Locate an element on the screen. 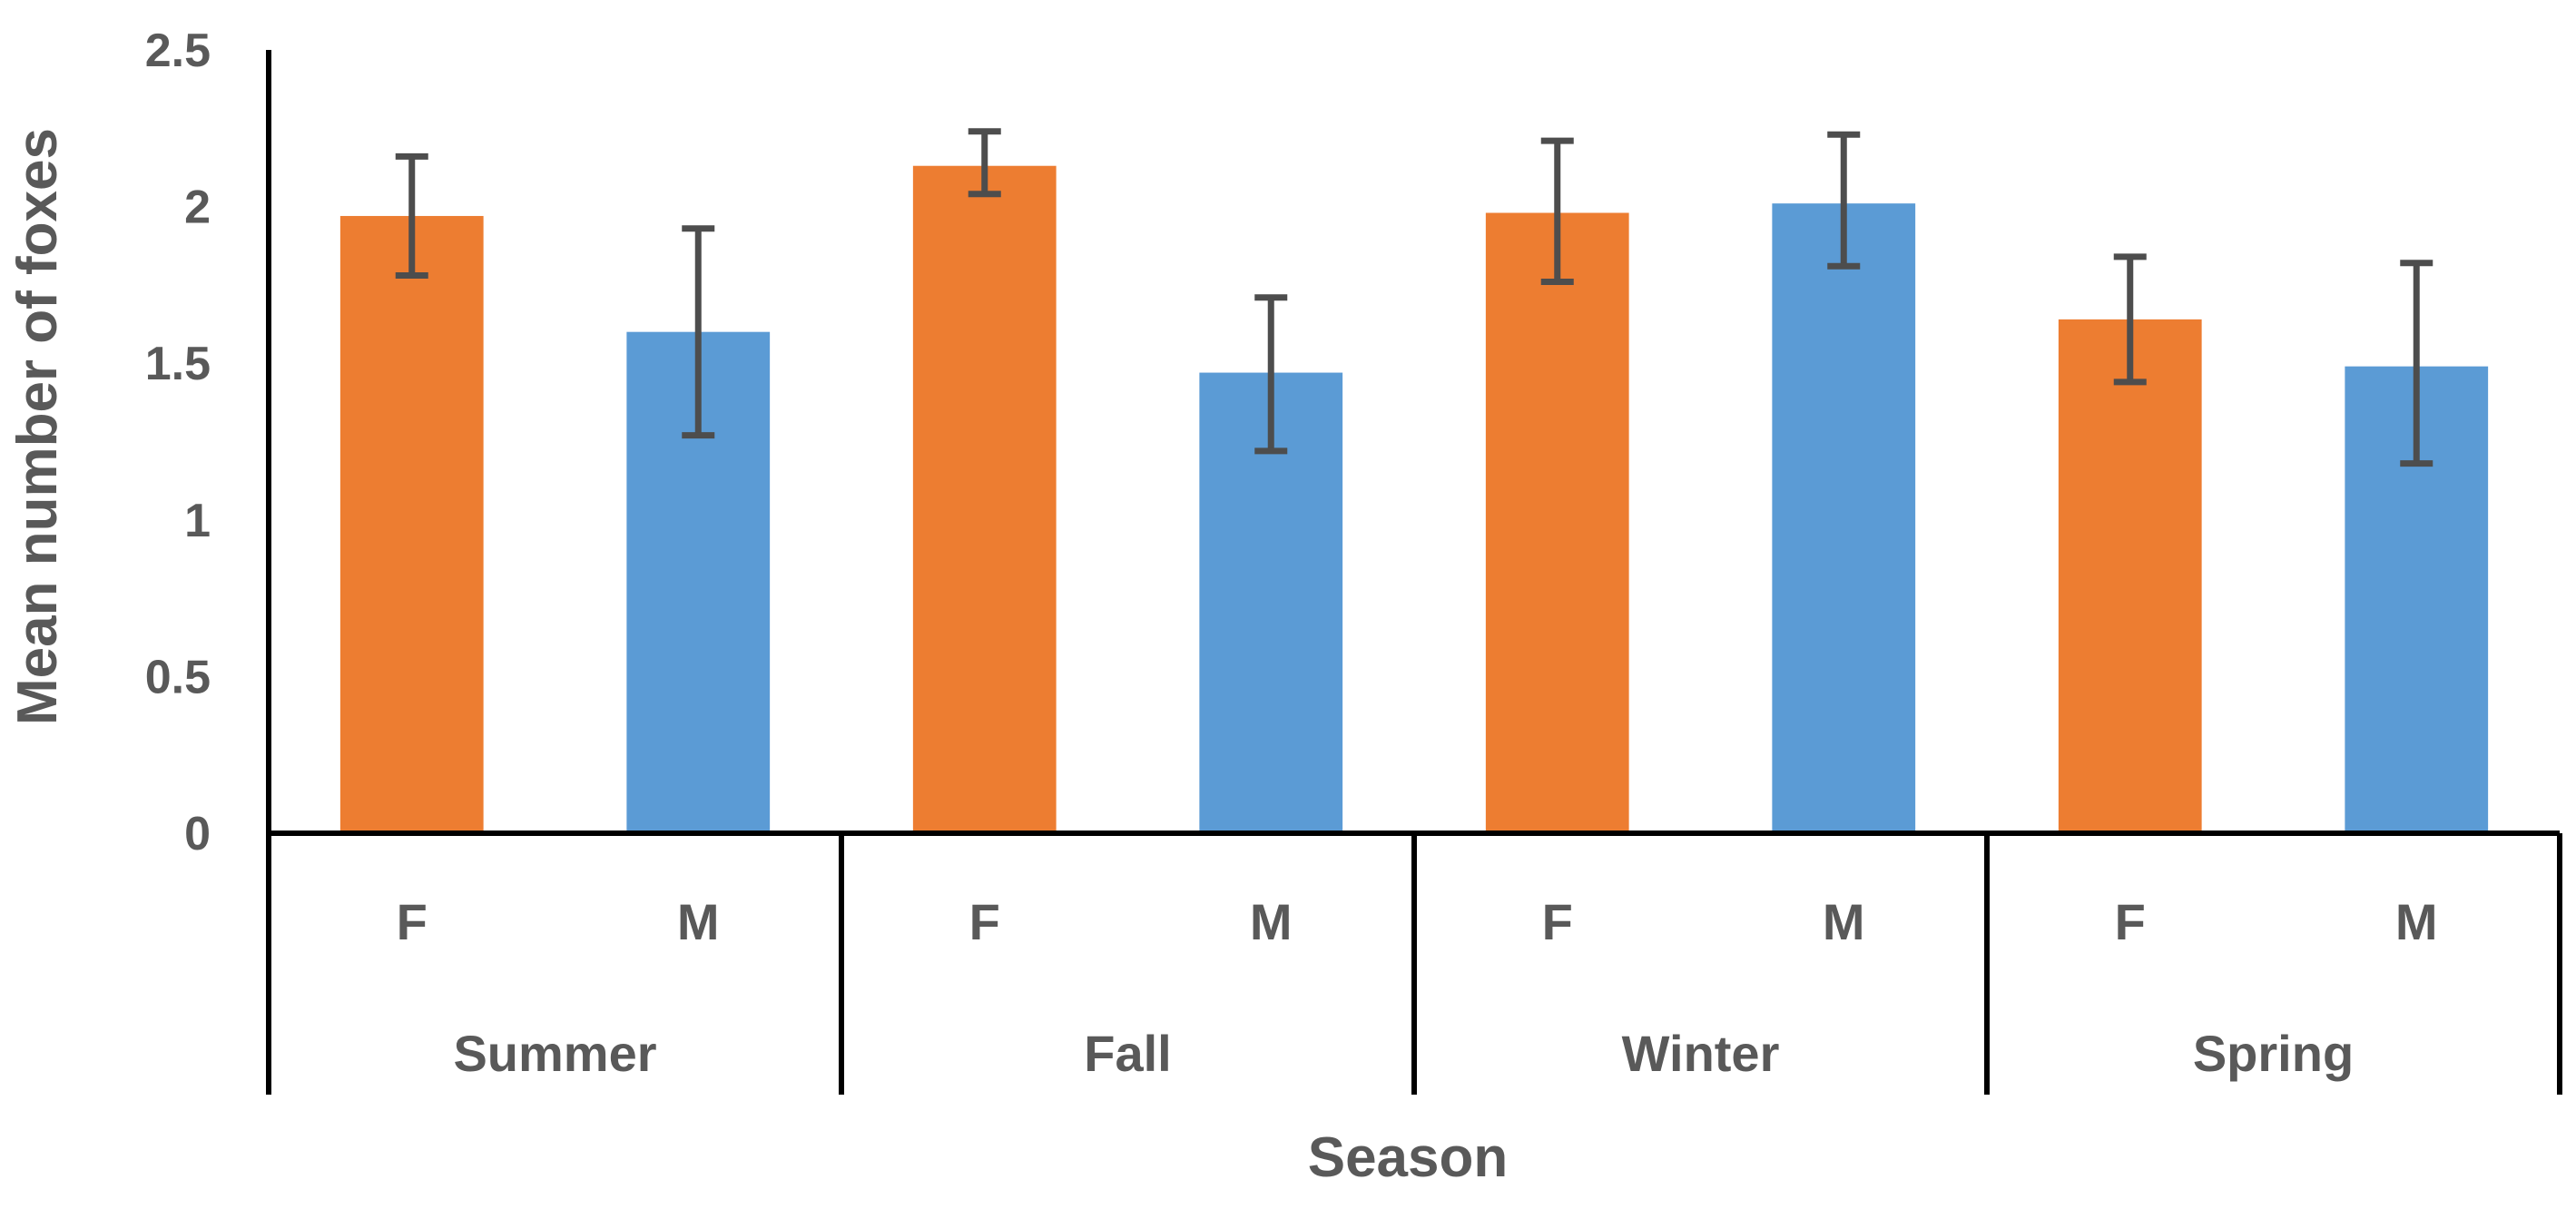 This screenshot has width=2576, height=1209. x-category-labels: F M Summer F M Fall F M Winter F M Spring is located at coordinates (1417, 988).